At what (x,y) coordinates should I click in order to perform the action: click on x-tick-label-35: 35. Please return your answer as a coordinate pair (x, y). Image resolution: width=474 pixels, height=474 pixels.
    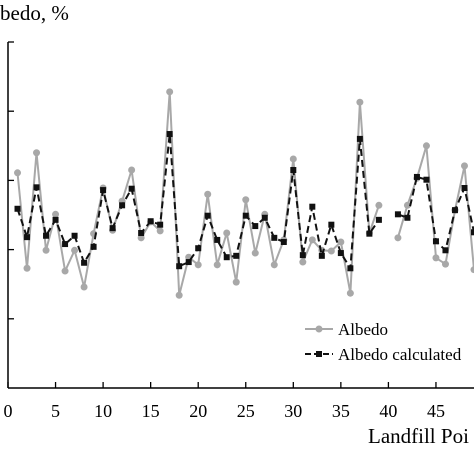
    Looking at the image, I should click on (341, 411).